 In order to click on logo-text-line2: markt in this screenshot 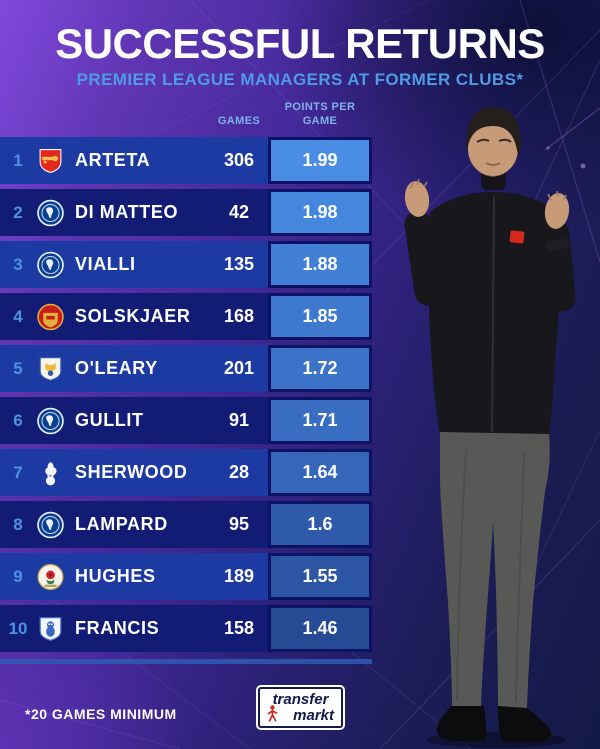, I will do `click(313, 715)`.